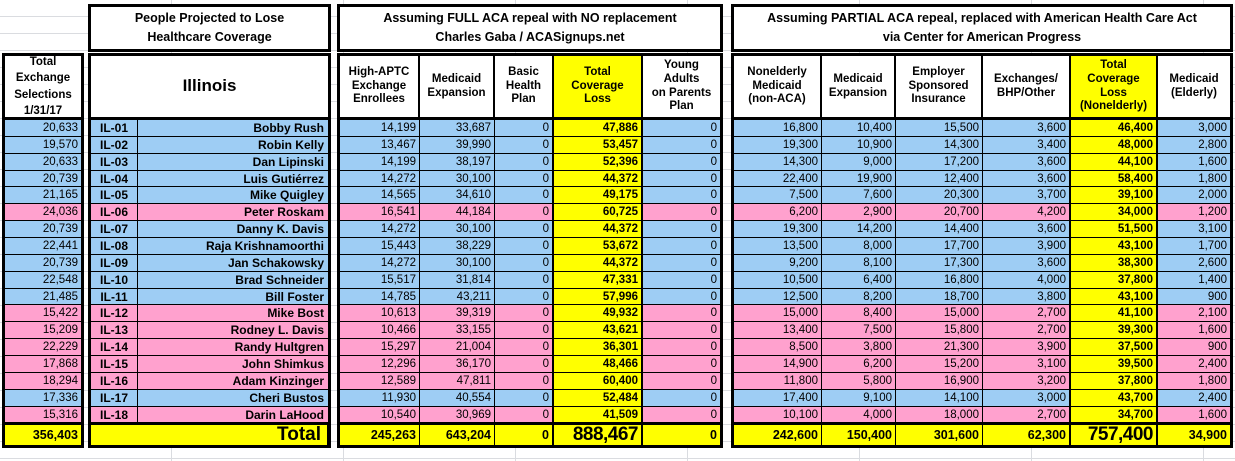  I want to click on partial-repeal-value-cell: 38,300, so click(1113, 263).